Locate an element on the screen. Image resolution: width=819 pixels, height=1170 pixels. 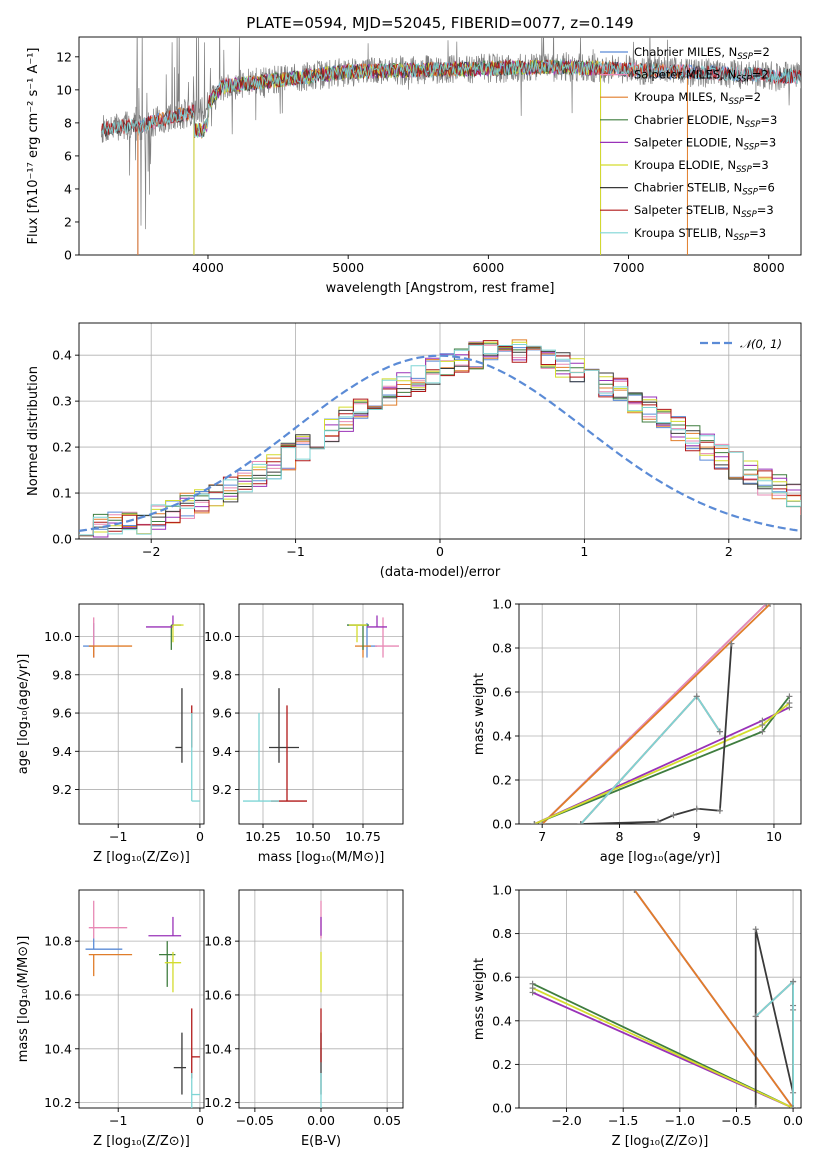
histogram-kroupa_stelib is located at coordinates (440, 440).